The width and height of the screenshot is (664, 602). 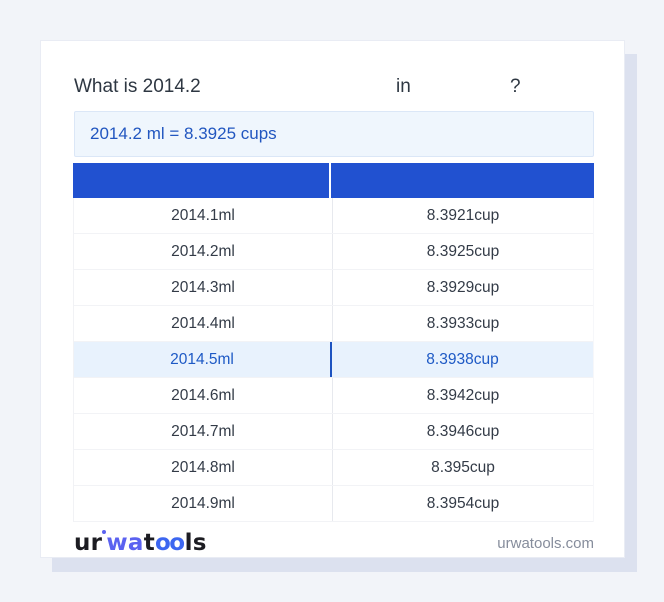 I want to click on cup-cell: 8.3929cup, so click(x=463, y=287).